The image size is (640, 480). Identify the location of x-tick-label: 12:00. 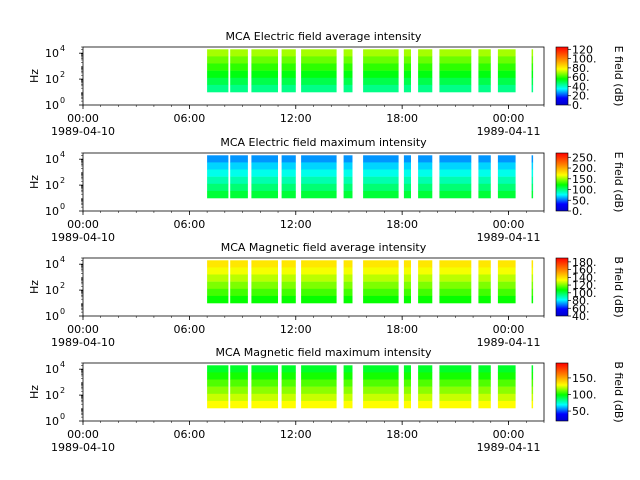
(296, 434).